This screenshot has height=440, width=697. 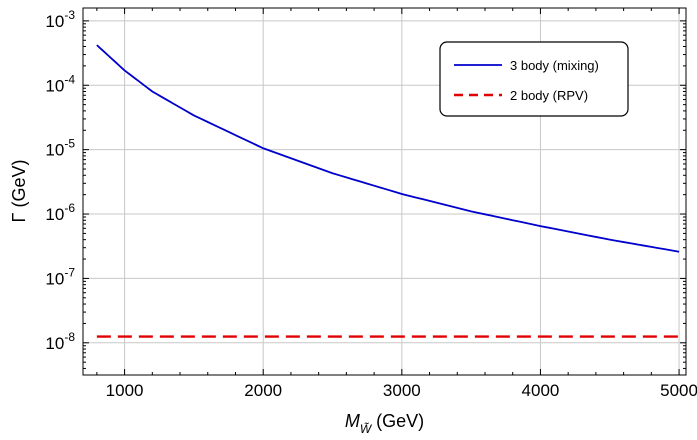 What do you see at coordinates (402, 390) in the screenshot?
I see `x-tick-label: 3000` at bounding box center [402, 390].